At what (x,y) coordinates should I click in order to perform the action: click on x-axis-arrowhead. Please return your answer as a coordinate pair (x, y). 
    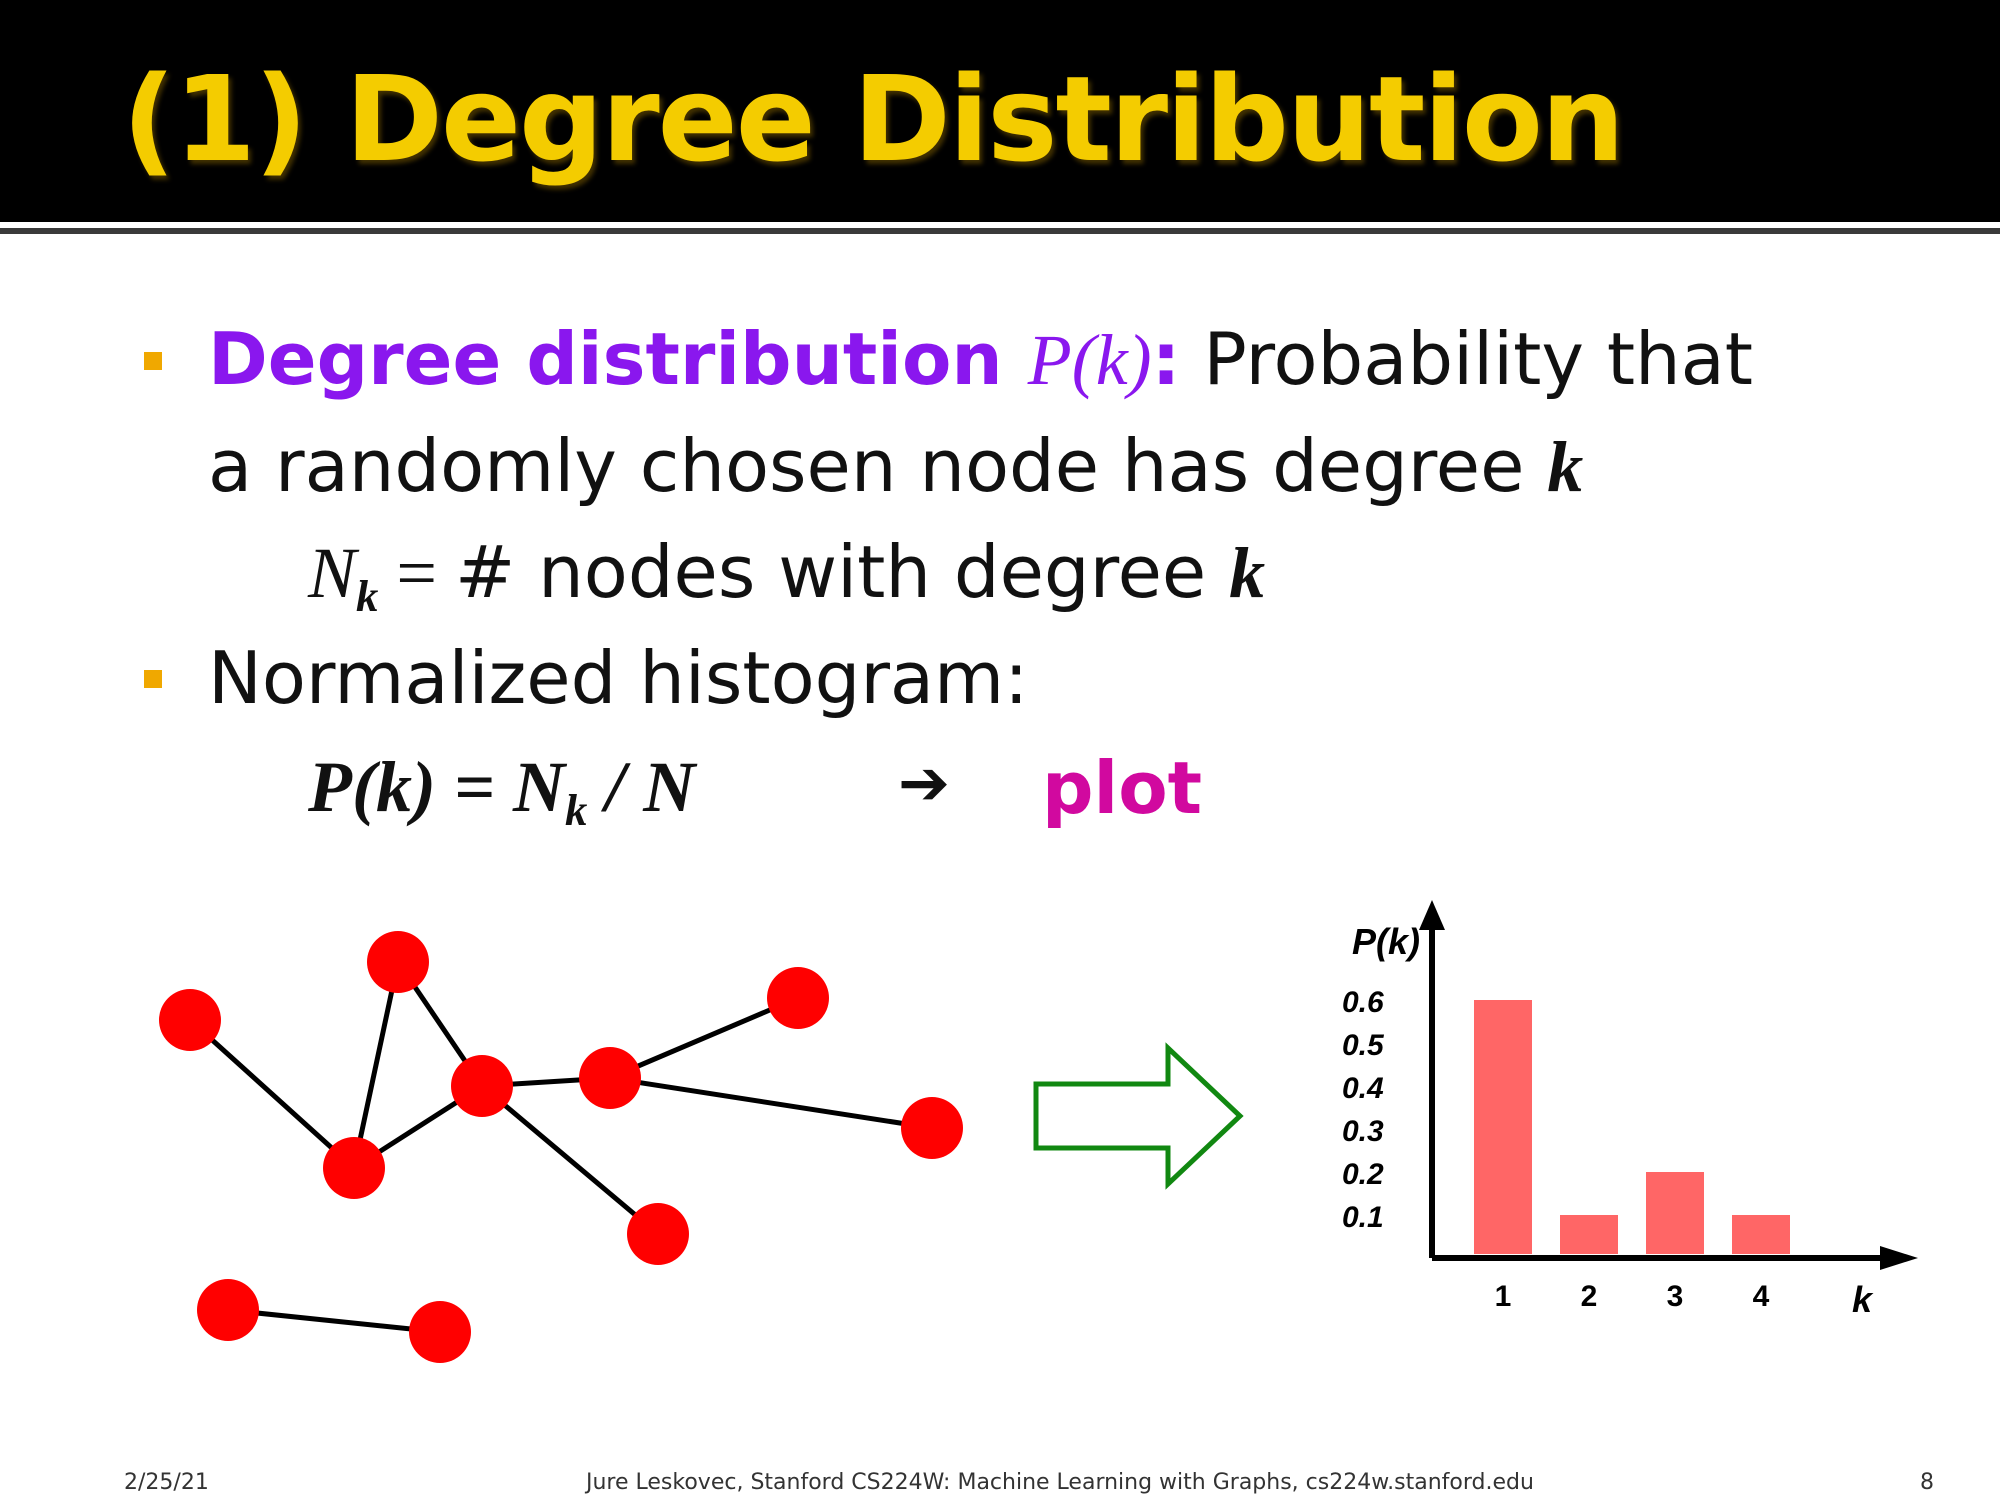
    Looking at the image, I should click on (1899, 1258).